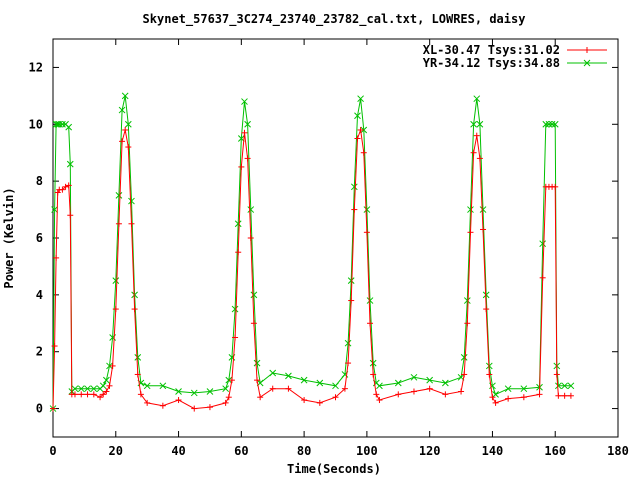 This screenshot has height=480, width=640. What do you see at coordinates (39, 238) in the screenshot?
I see `y-tick-label: 6` at bounding box center [39, 238].